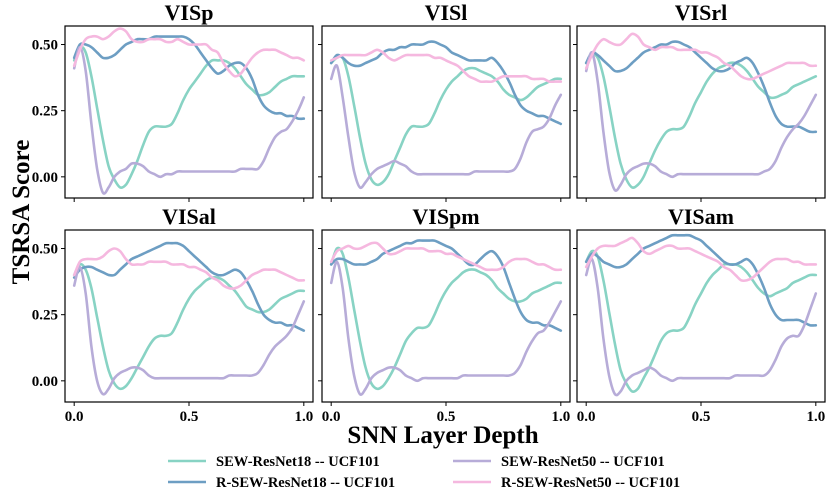 This screenshot has height=498, width=830. I want to click on panel-title: VISal, so click(189, 216).